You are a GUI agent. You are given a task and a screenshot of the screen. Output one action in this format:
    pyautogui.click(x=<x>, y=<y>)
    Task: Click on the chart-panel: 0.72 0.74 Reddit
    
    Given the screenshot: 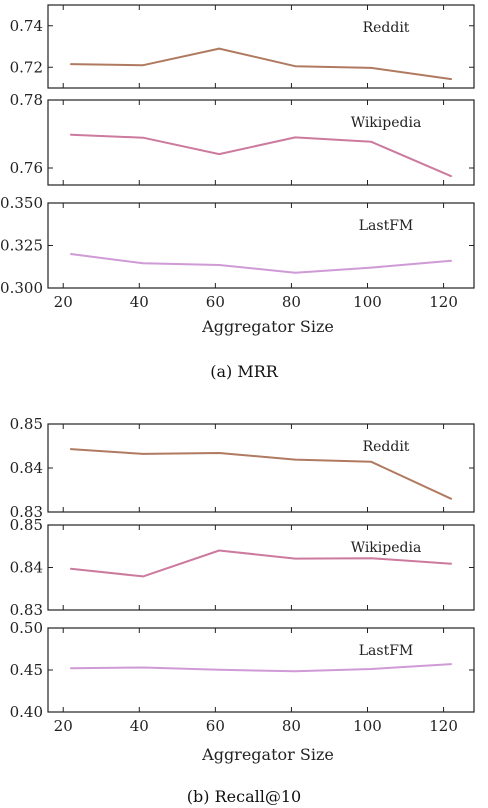 What is the action you would take?
    pyautogui.click(x=242, y=46)
    